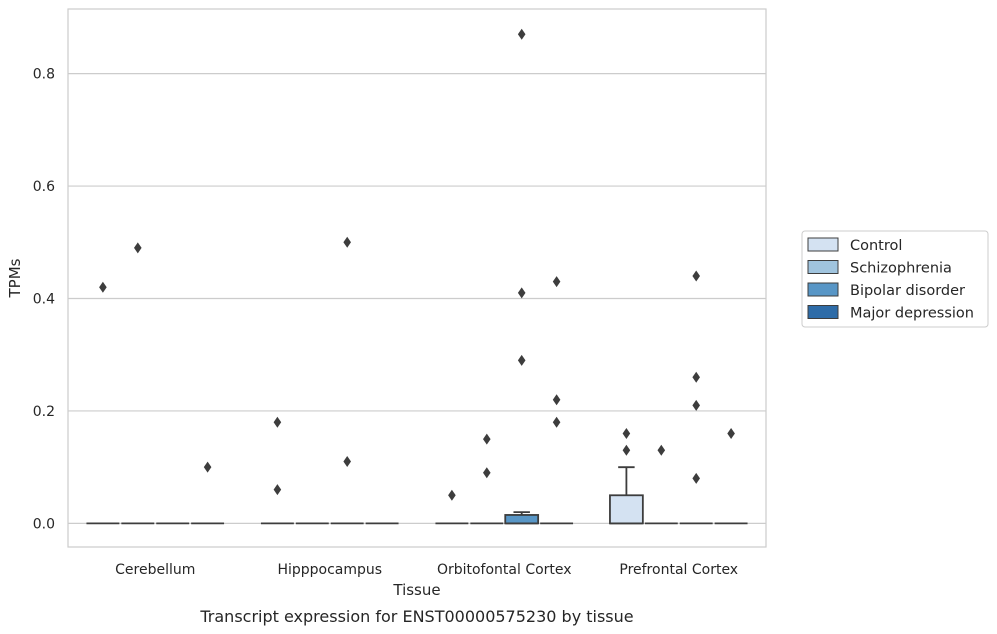 The width and height of the screenshot is (997, 634). Describe the element at coordinates (44, 187) in the screenshot. I see `y-tick-label: 0.6` at that location.